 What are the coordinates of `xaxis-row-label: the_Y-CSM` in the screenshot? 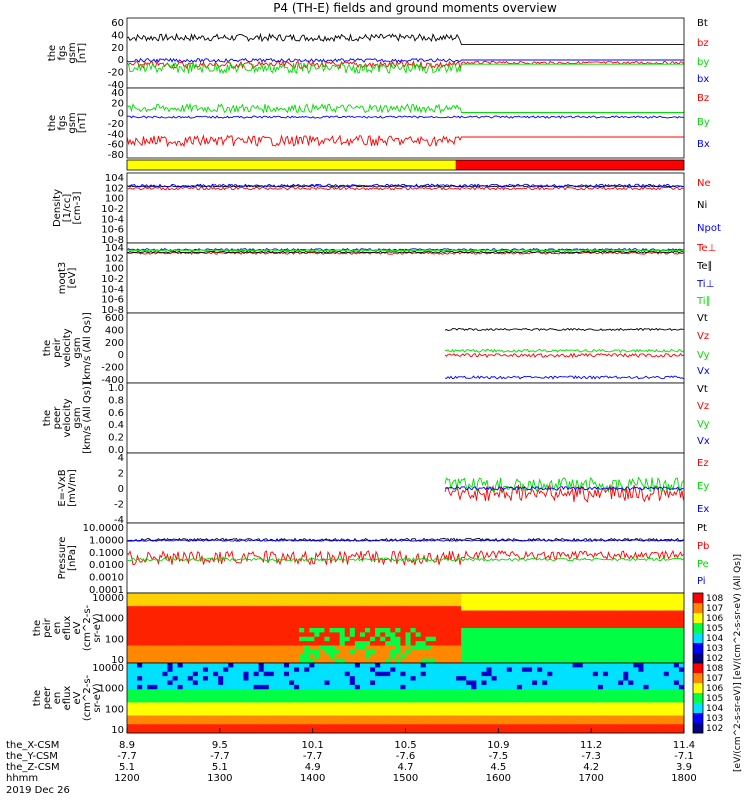 It's located at (32, 756).